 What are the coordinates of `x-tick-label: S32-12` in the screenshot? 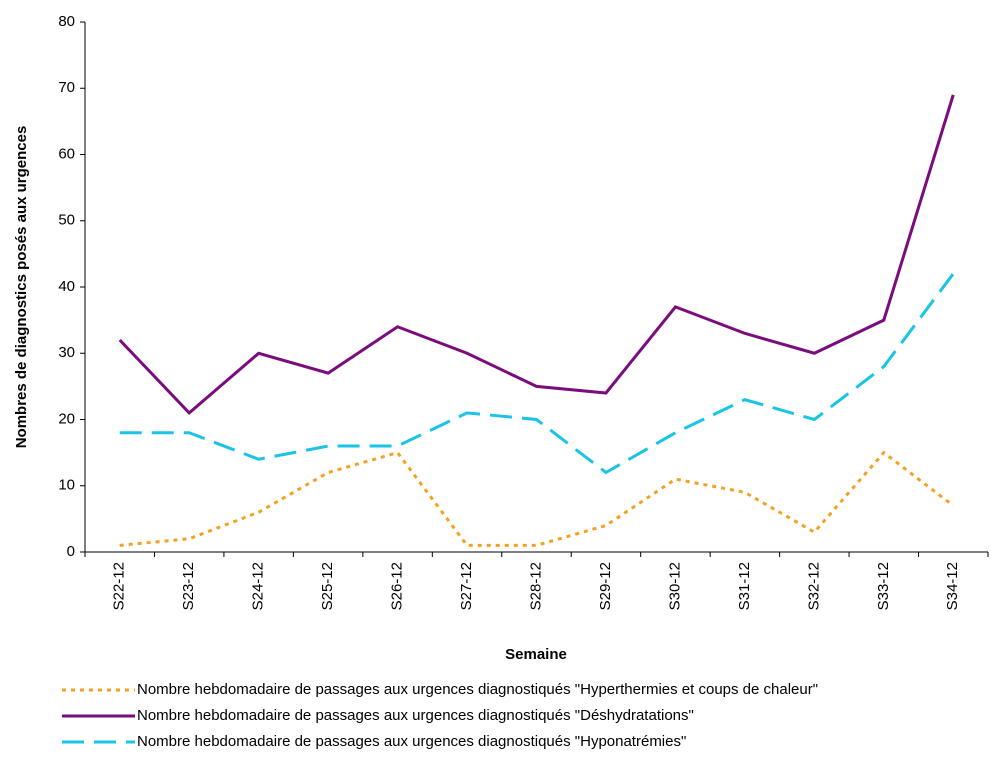 It's located at (813, 586).